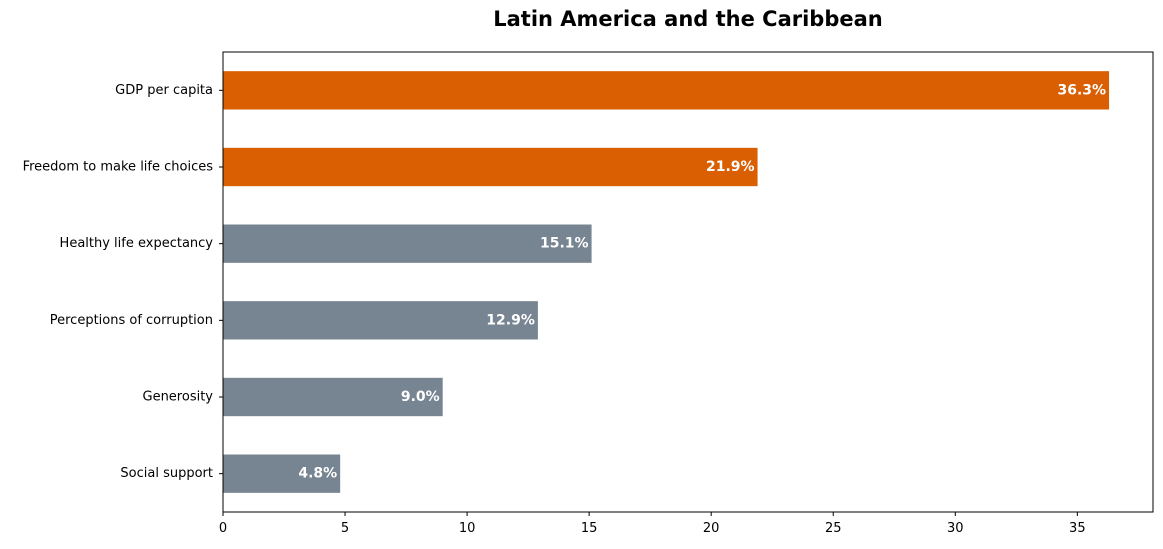  I want to click on bar-value-label: 21.9%, so click(730, 167).